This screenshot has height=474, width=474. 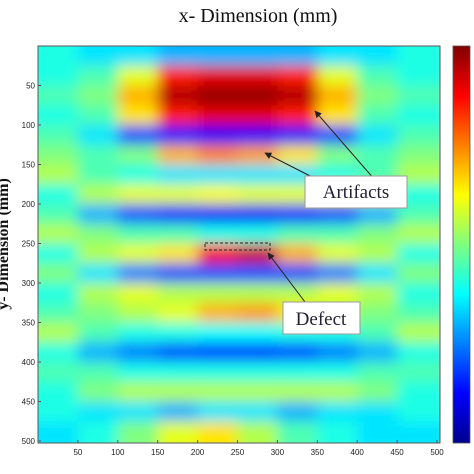 I want to click on y-tick-label: 250, so click(x=29, y=244).